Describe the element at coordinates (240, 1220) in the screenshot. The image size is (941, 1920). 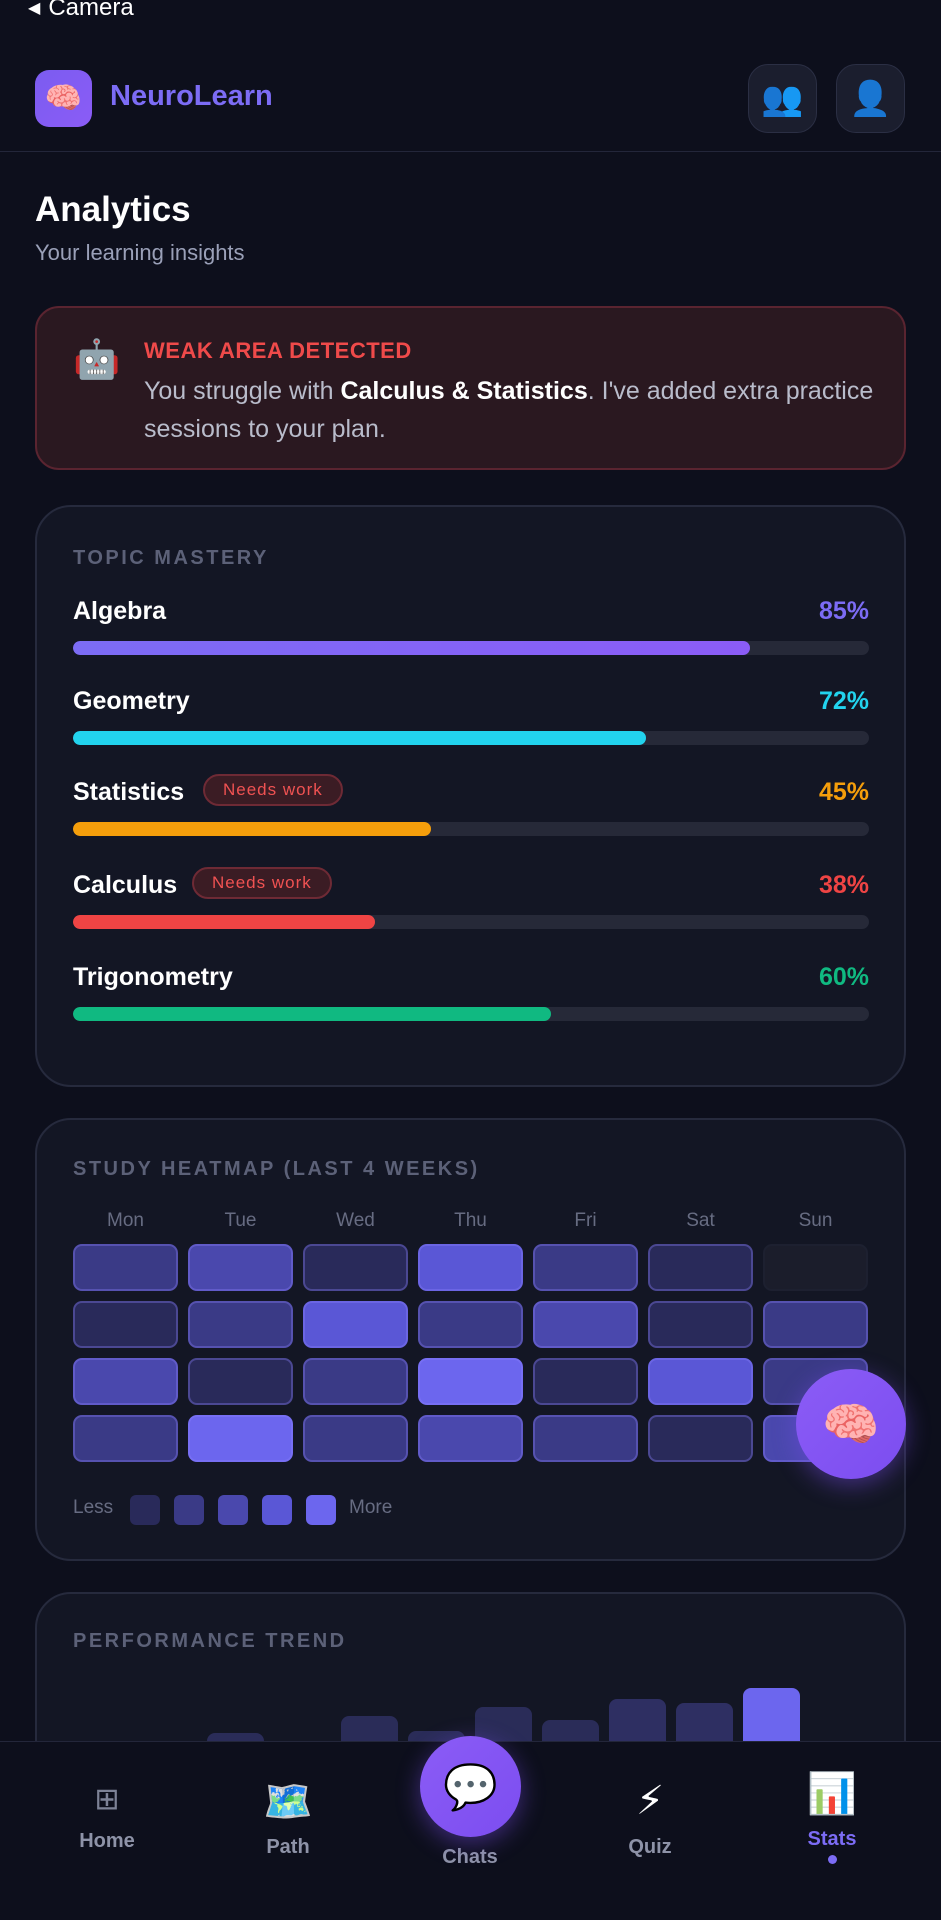
I see `day-label: Tue` at that location.